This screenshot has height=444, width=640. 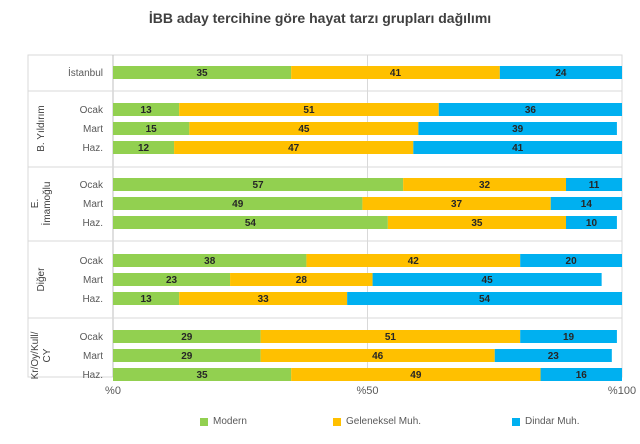 I want to click on legend-item-geleneksel: Geleneksel Muh., so click(x=377, y=421).